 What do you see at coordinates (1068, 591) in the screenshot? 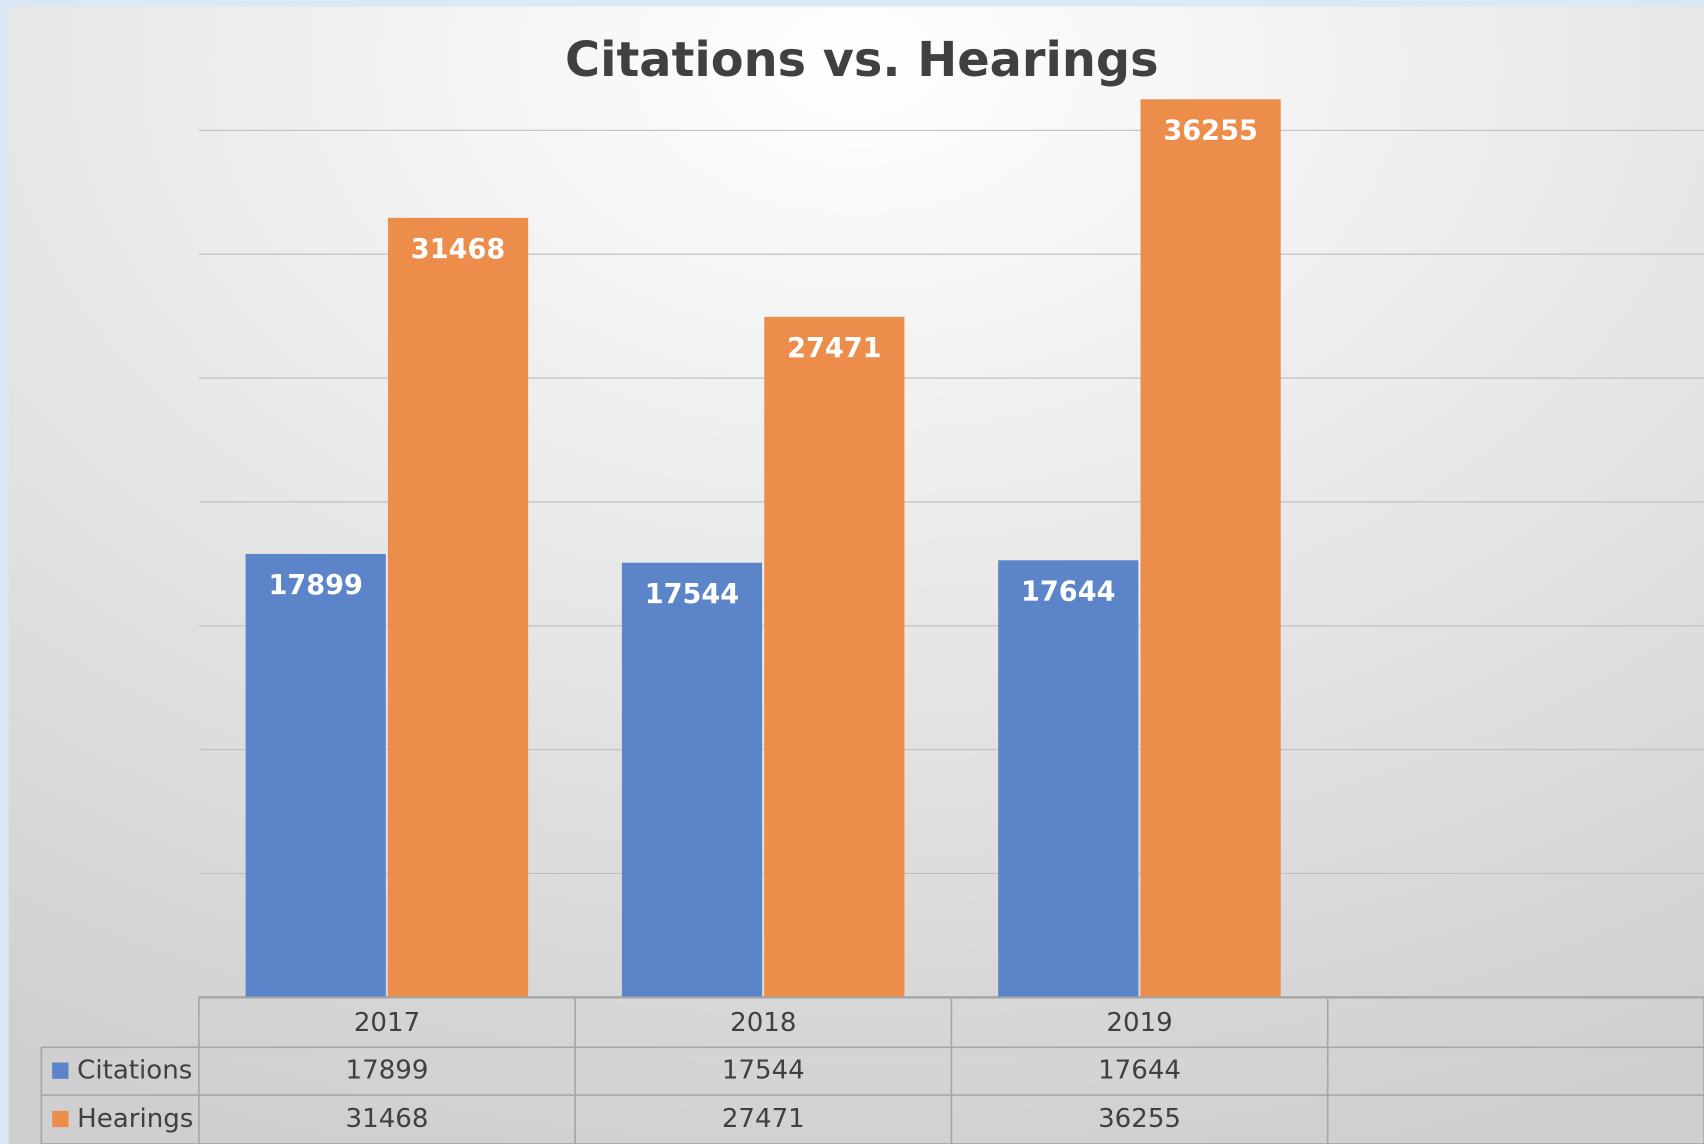
I see `value-label: 17644` at bounding box center [1068, 591].